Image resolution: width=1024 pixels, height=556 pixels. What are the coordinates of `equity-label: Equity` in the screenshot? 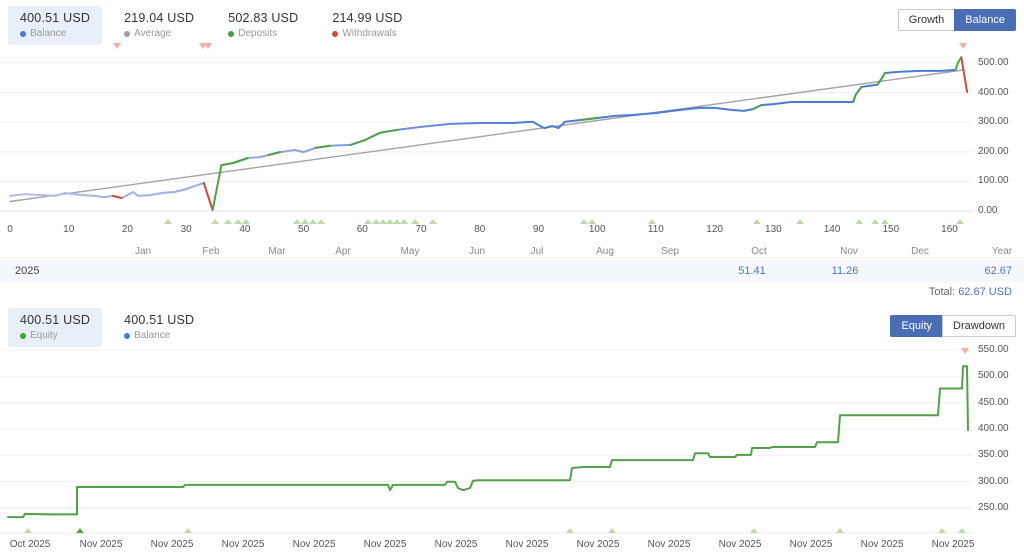 It's located at (44, 335).